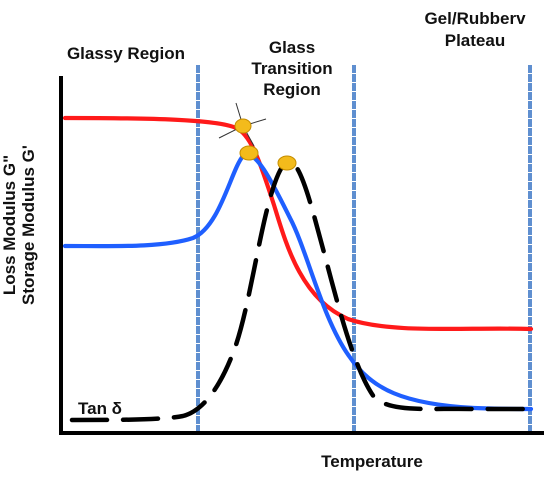 The width and height of the screenshot is (550, 480). I want to click on region-label-line: Region, so click(292, 89).